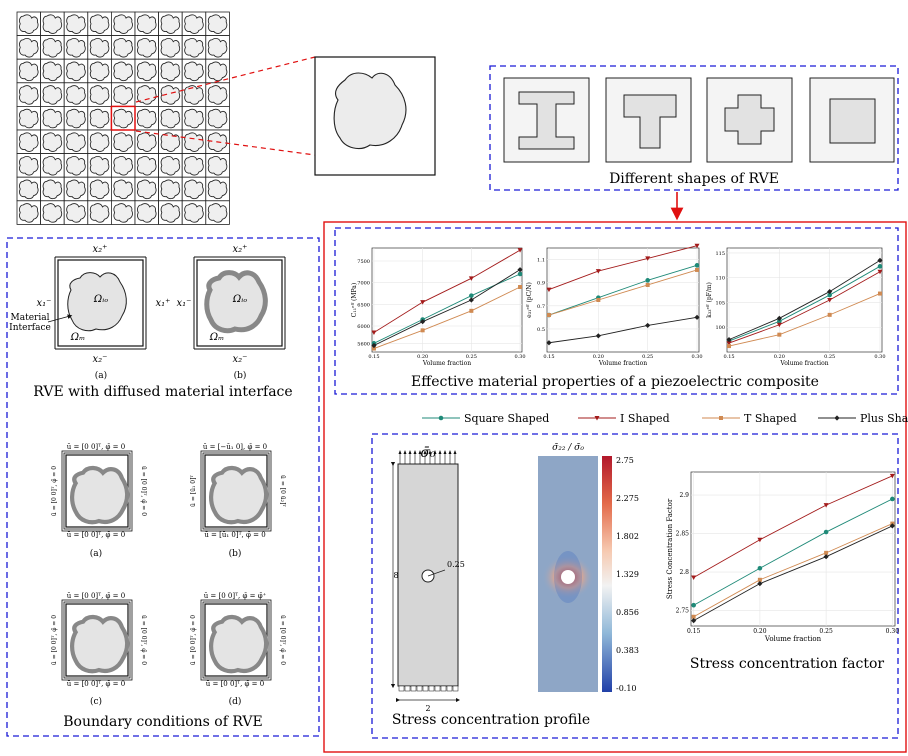 The height and width of the screenshot is (756, 908). Describe the element at coordinates (96, 596) in the screenshot. I see `bc-c-top: ū = [0 0]ᵀ, φ̄ = 0` at that location.